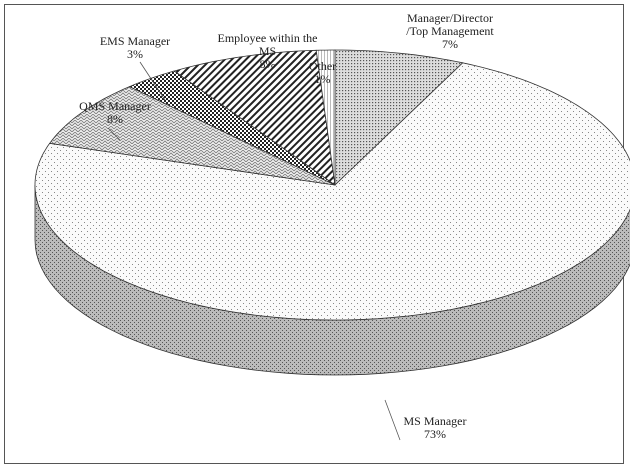  What do you see at coordinates (435, 421) in the screenshot?
I see `category-name: MS Manager` at bounding box center [435, 421].